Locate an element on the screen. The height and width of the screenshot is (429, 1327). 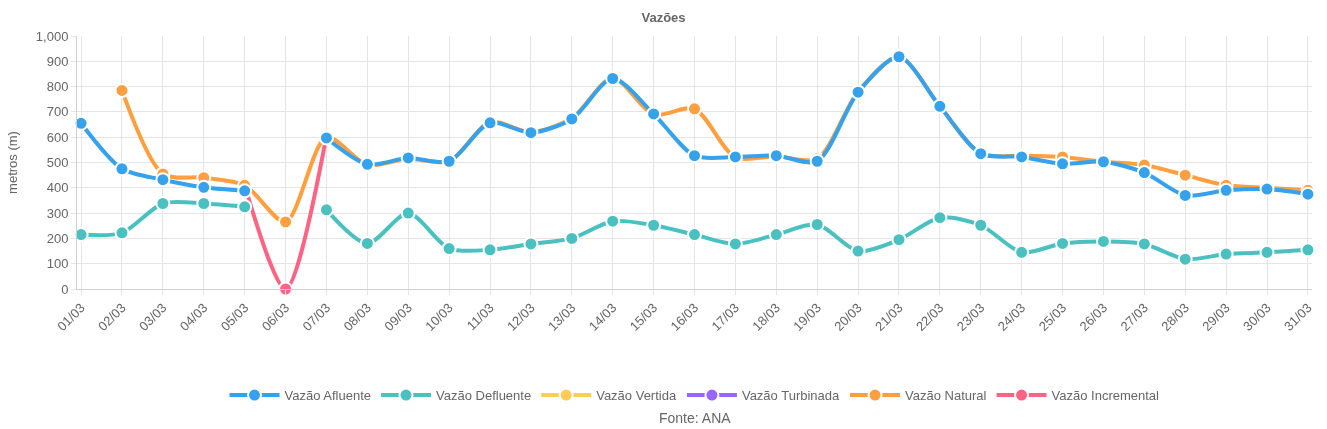
y-tick-label: 600 is located at coordinates (57, 137).